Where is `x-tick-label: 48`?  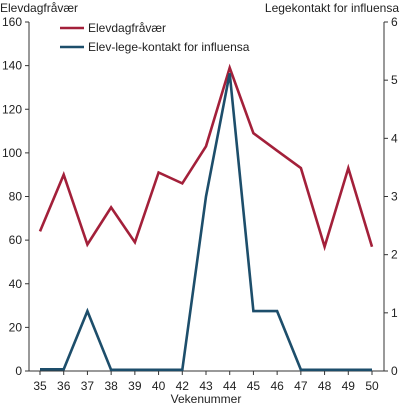 x-tick-label: 48 is located at coordinates (325, 386).